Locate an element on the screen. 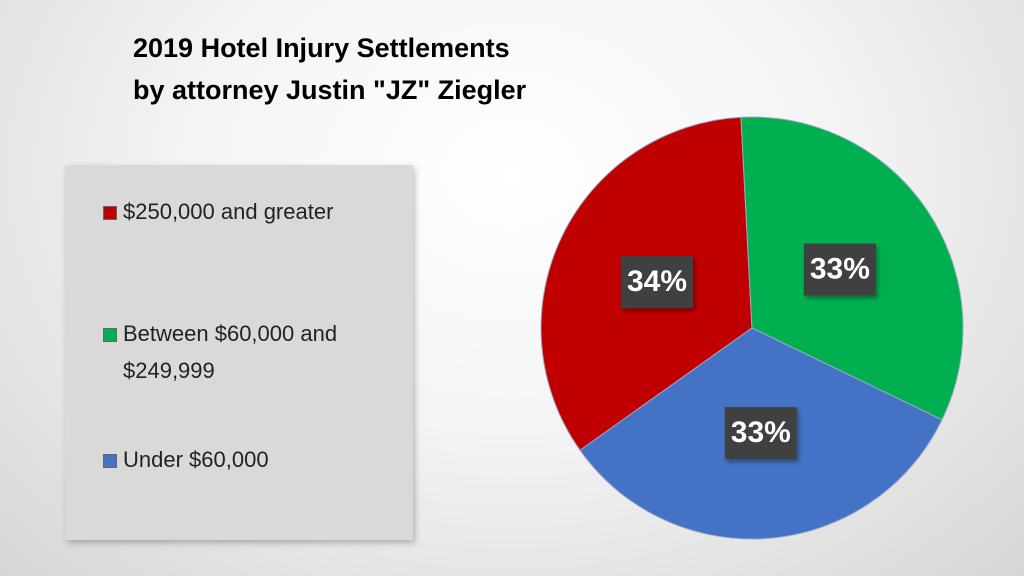 This screenshot has width=1024, height=576. legend-label: Between $60,000 and $249,999 is located at coordinates (230, 352).